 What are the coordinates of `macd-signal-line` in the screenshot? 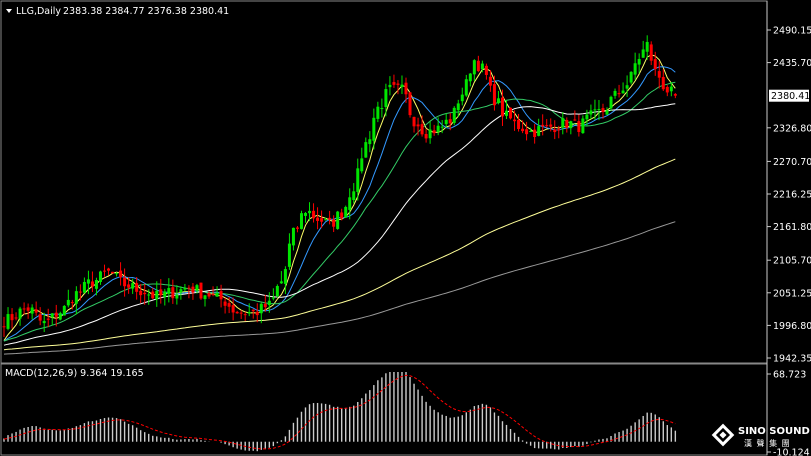 It's located at (339, 412).